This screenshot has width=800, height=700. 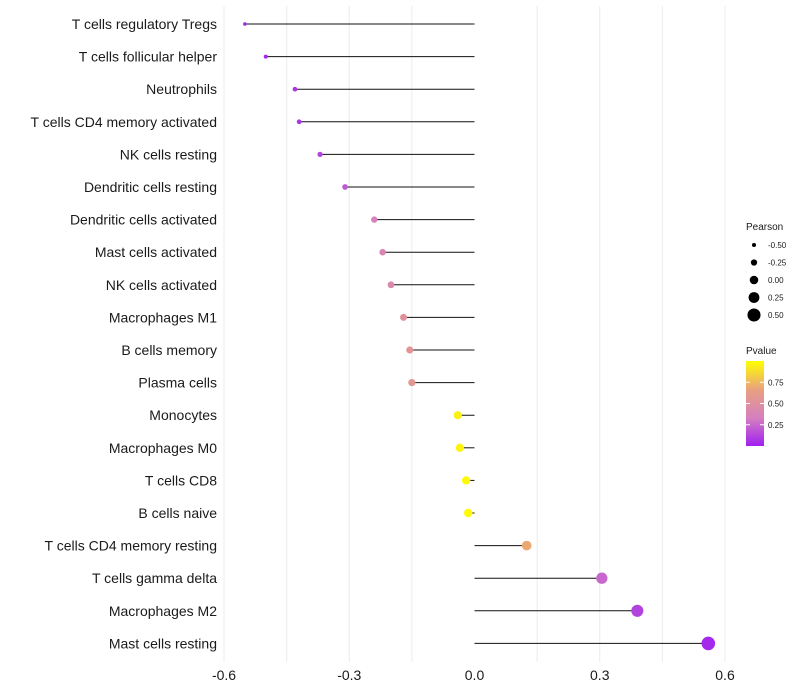 I want to click on y-label: Macrophages M1, so click(x=163, y=317).